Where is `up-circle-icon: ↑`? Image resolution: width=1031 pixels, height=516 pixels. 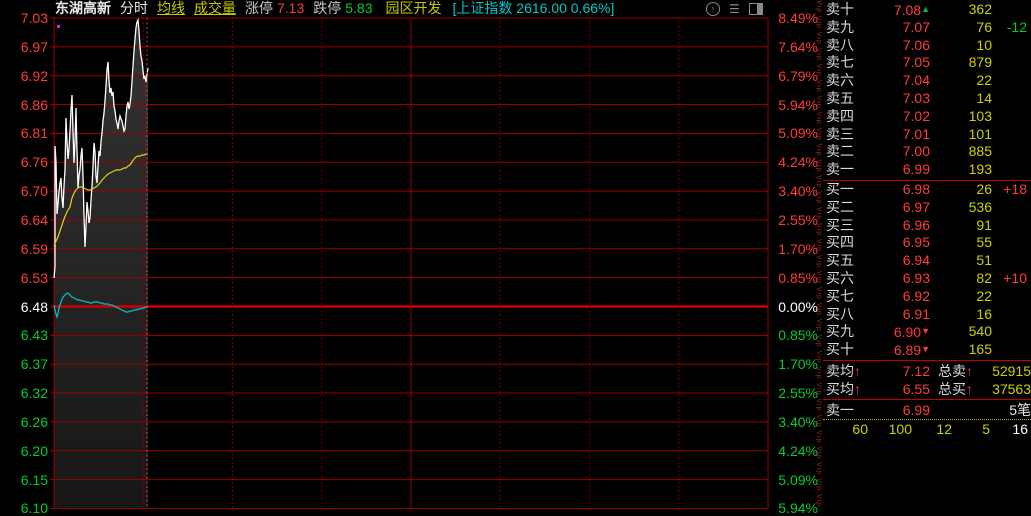 up-circle-icon: ↑ is located at coordinates (713, 8).